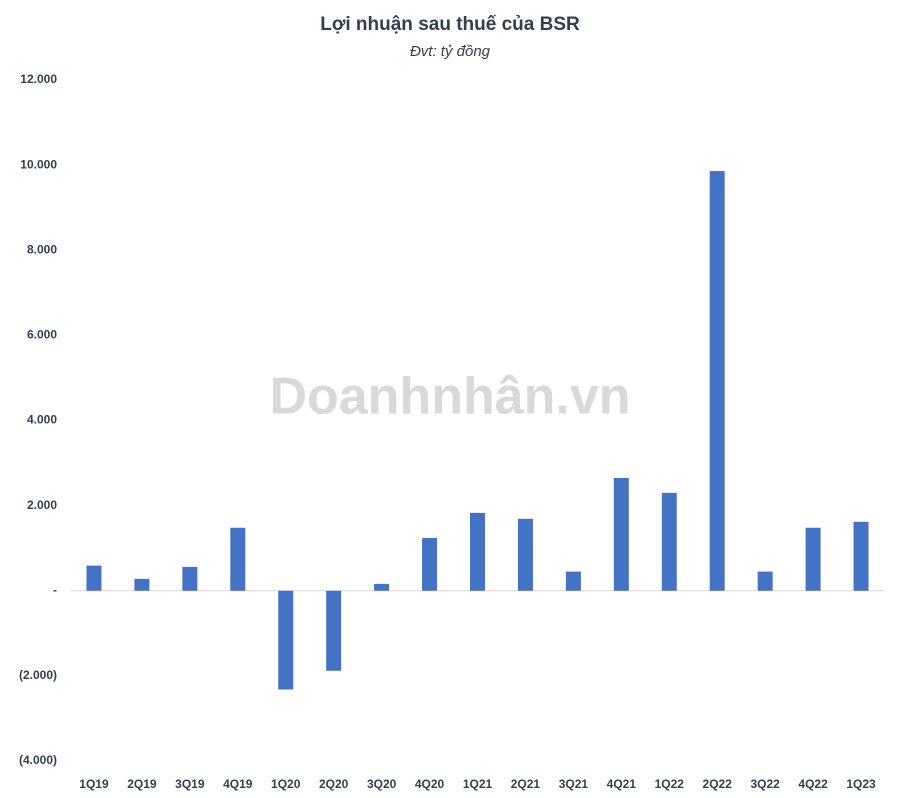  I want to click on x-tick-label: 4Q22, so click(813, 784).